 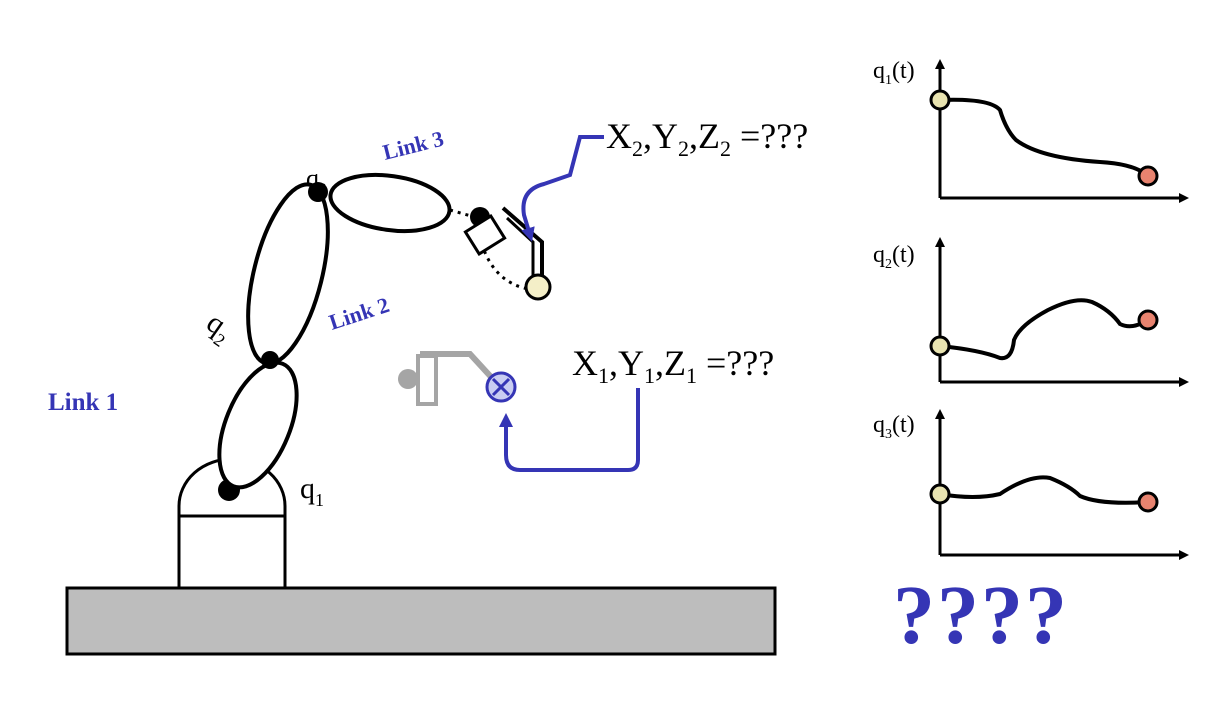 I want to click on plot-q1-end, so click(x=1148, y=176).